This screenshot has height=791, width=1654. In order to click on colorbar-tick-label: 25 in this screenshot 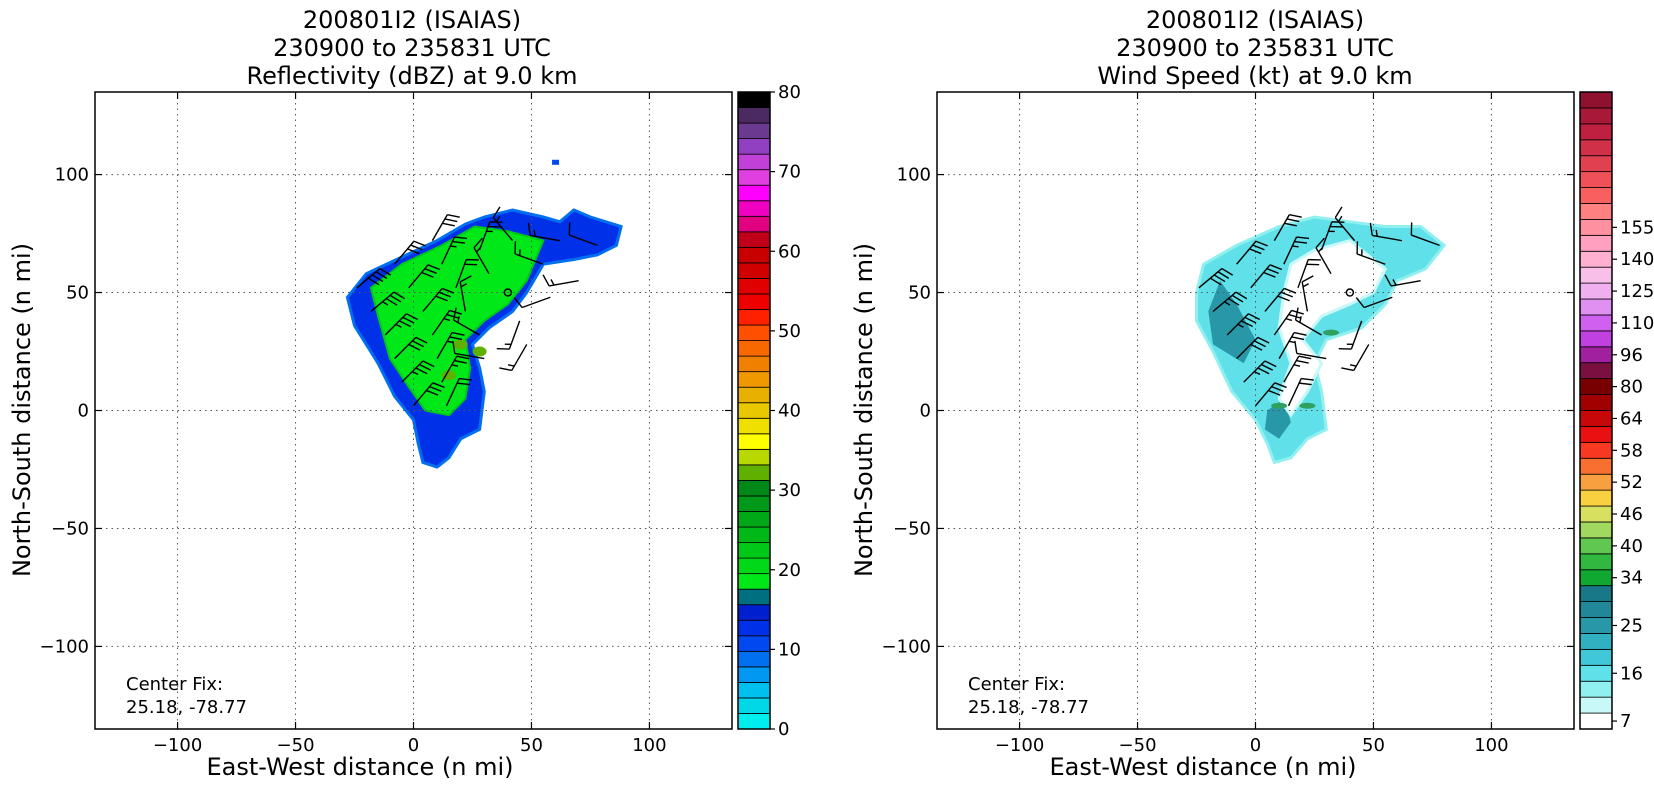, I will do `click(1631, 625)`.